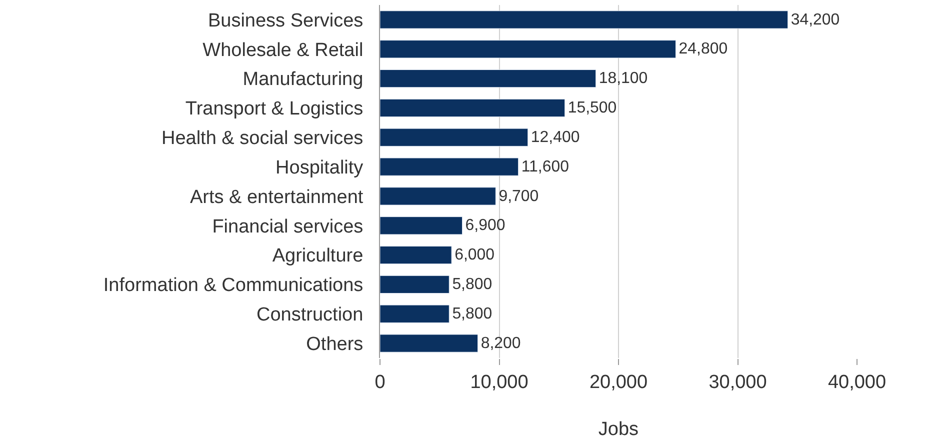 The image size is (931, 440). Describe the element at coordinates (286, 21) in the screenshot. I see `y-tick-label: Business Services` at that location.